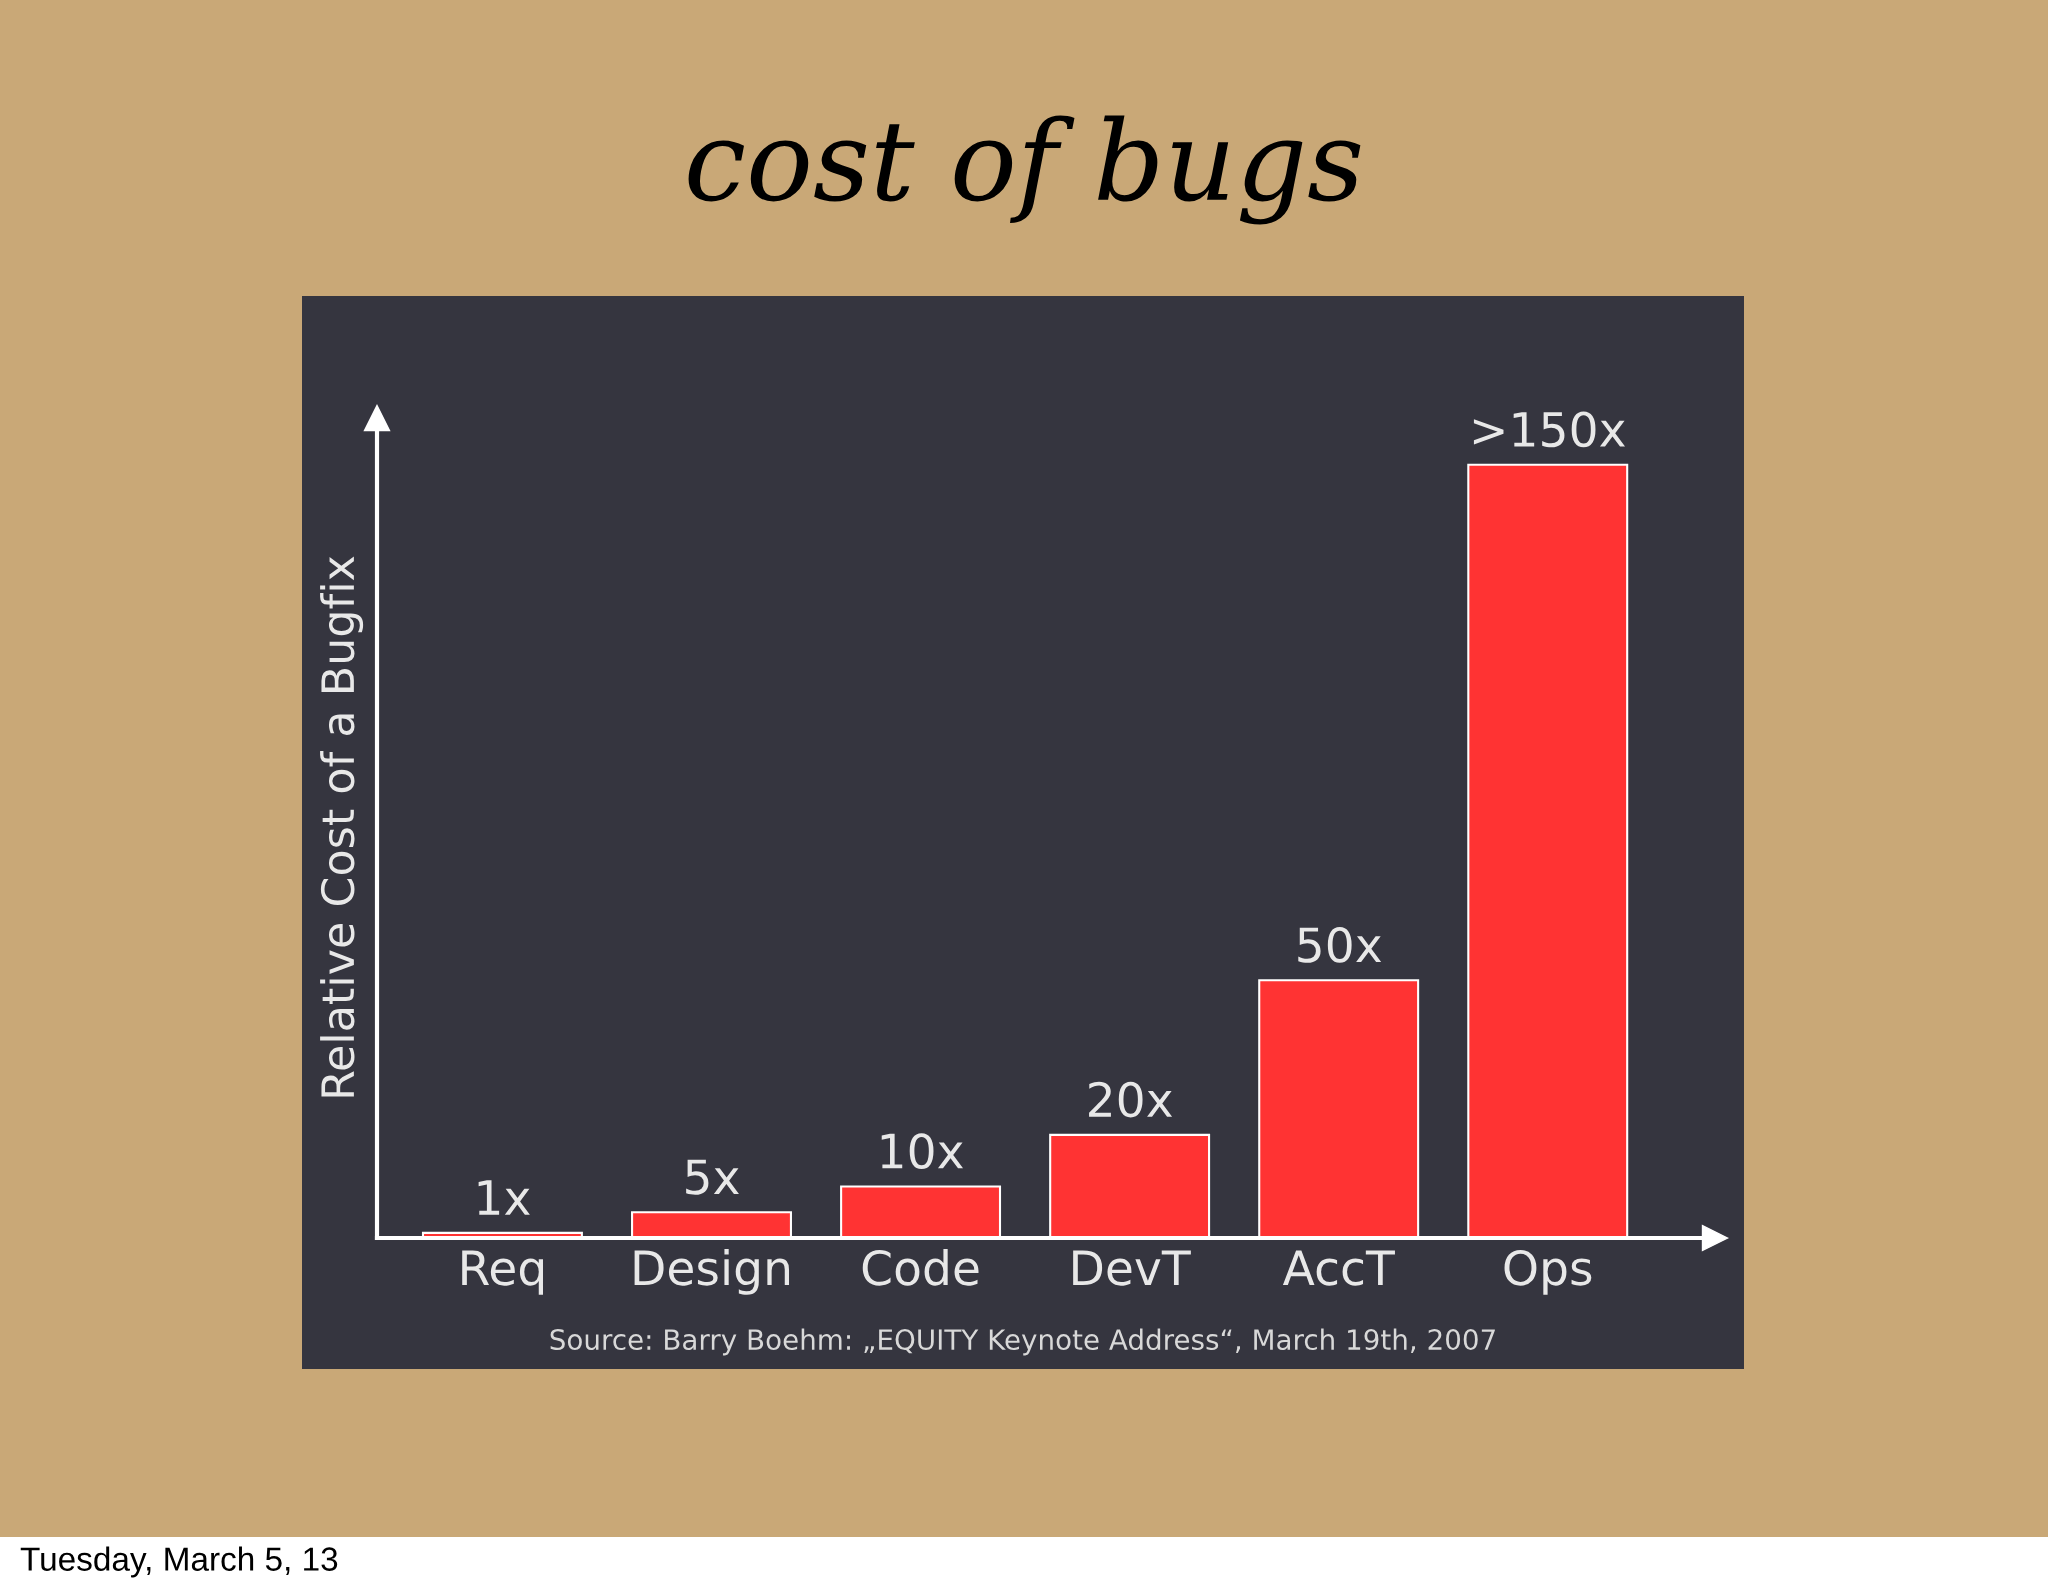  Describe the element at coordinates (1338, 1268) in the screenshot. I see `x-tick-label: AccT` at that location.